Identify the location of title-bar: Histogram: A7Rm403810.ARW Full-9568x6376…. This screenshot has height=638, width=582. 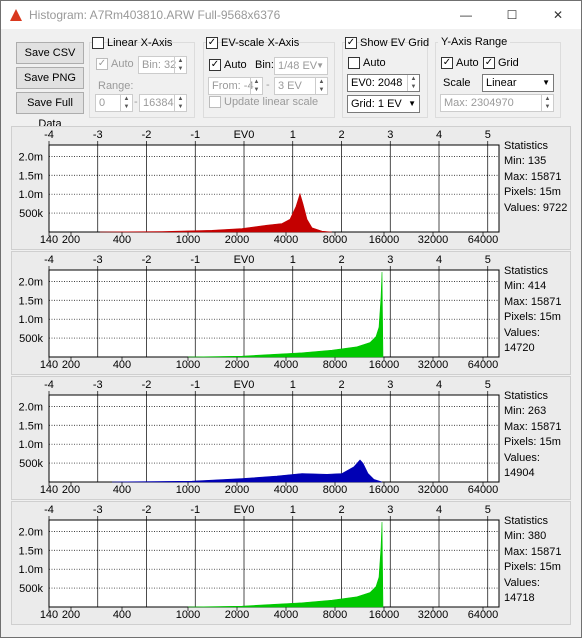
(291, 15).